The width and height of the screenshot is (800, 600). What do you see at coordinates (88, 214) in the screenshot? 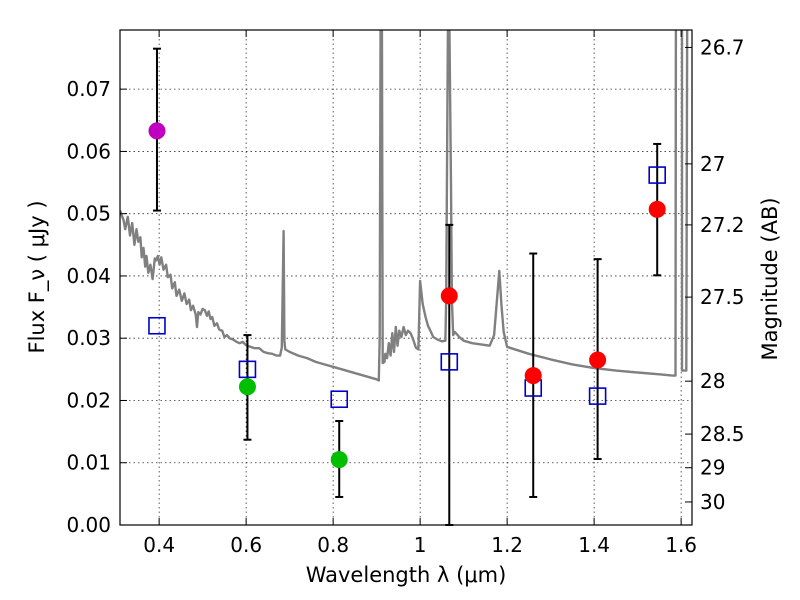
I see `y-tick-label: 0.05` at bounding box center [88, 214].